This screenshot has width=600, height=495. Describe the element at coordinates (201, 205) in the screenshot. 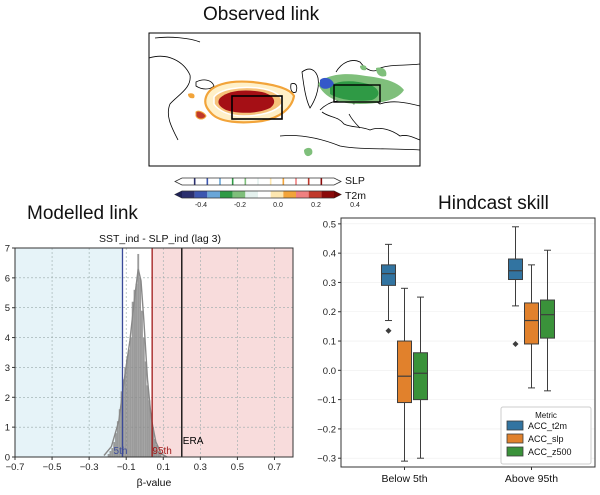

I see `colorbar-tick: -0.4` at that location.